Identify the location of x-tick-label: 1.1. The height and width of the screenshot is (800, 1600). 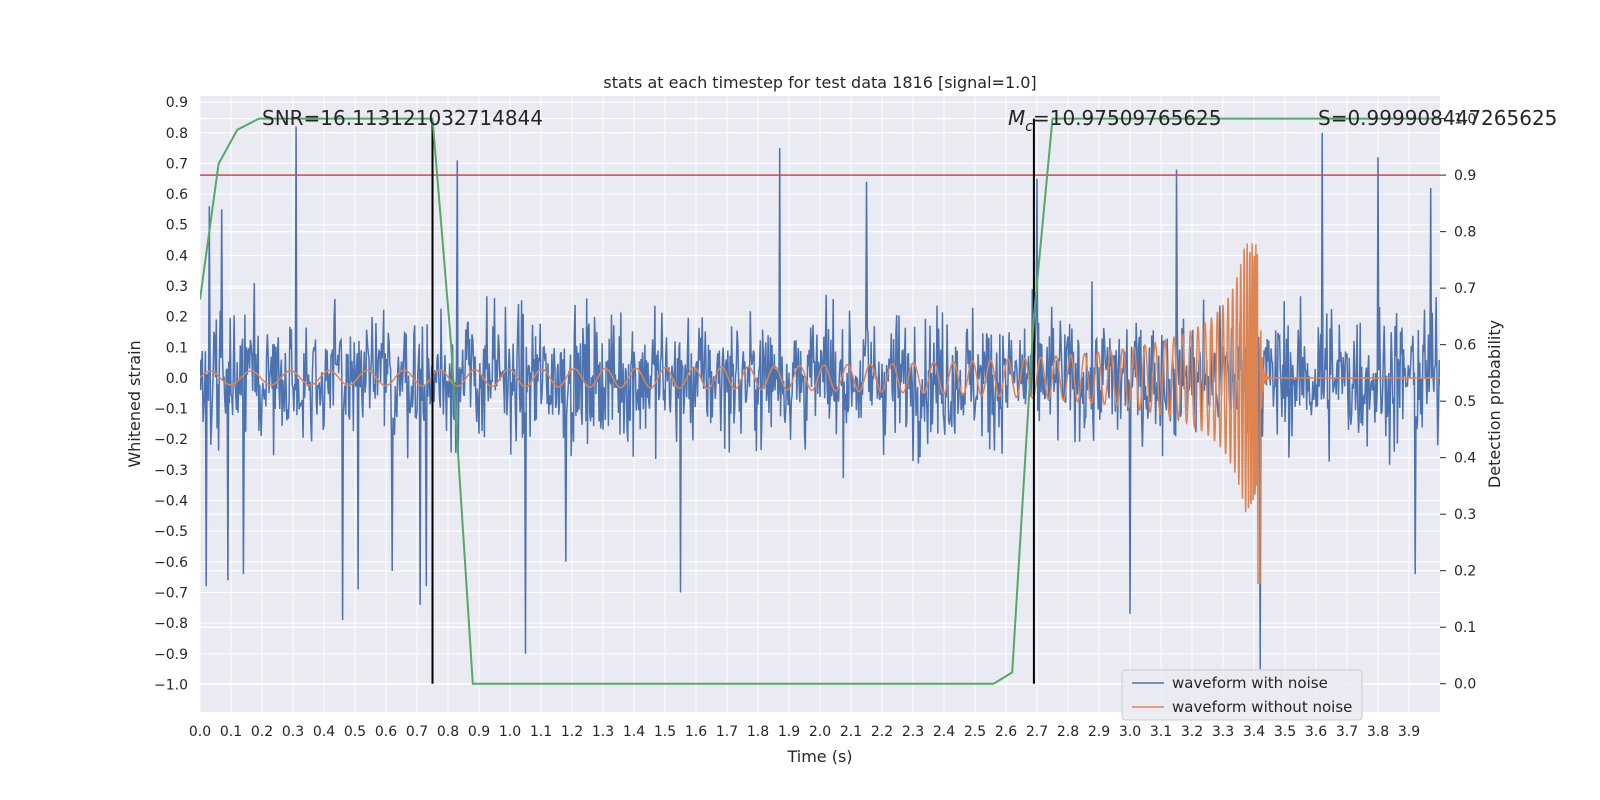
(541, 732).